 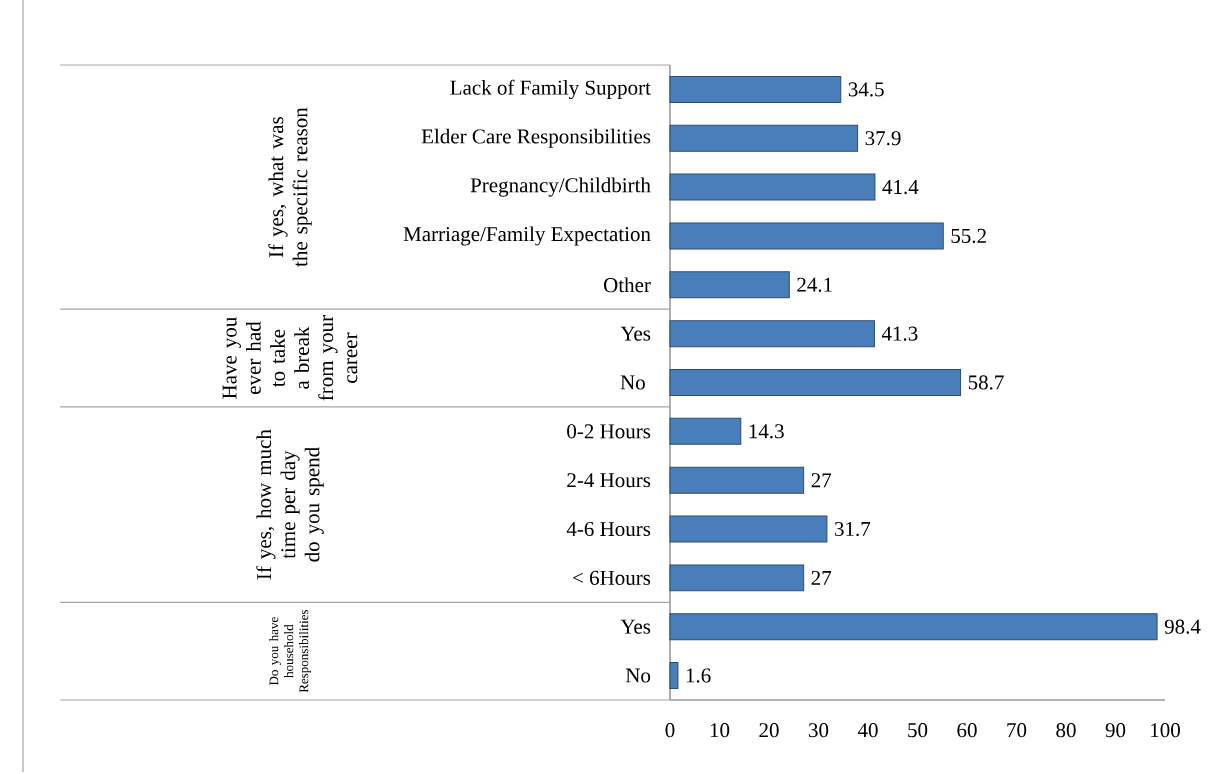 What do you see at coordinates (900, 187) in the screenshot?
I see `data-label: 41.4` at bounding box center [900, 187].